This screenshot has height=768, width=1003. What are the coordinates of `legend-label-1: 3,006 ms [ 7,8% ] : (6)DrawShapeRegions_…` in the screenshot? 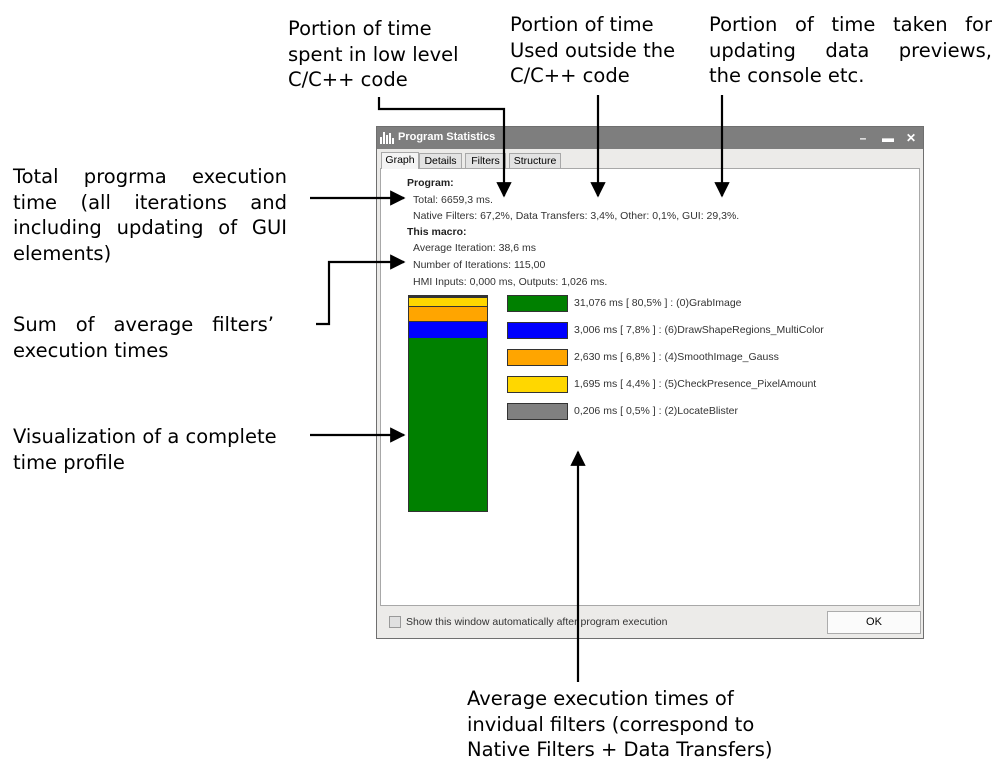 It's located at (699, 330).